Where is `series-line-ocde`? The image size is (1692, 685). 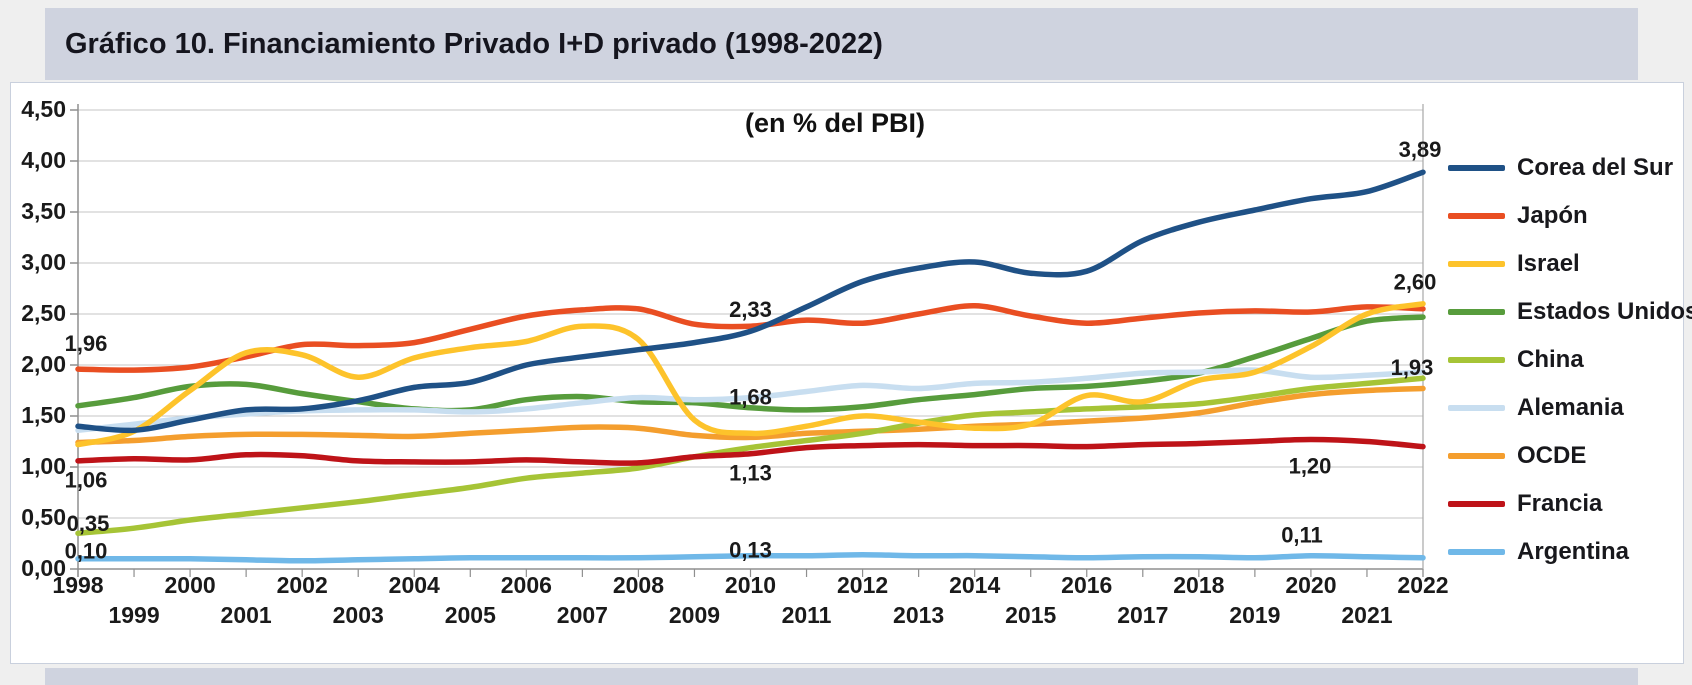
series-line-ocde is located at coordinates (750, 415).